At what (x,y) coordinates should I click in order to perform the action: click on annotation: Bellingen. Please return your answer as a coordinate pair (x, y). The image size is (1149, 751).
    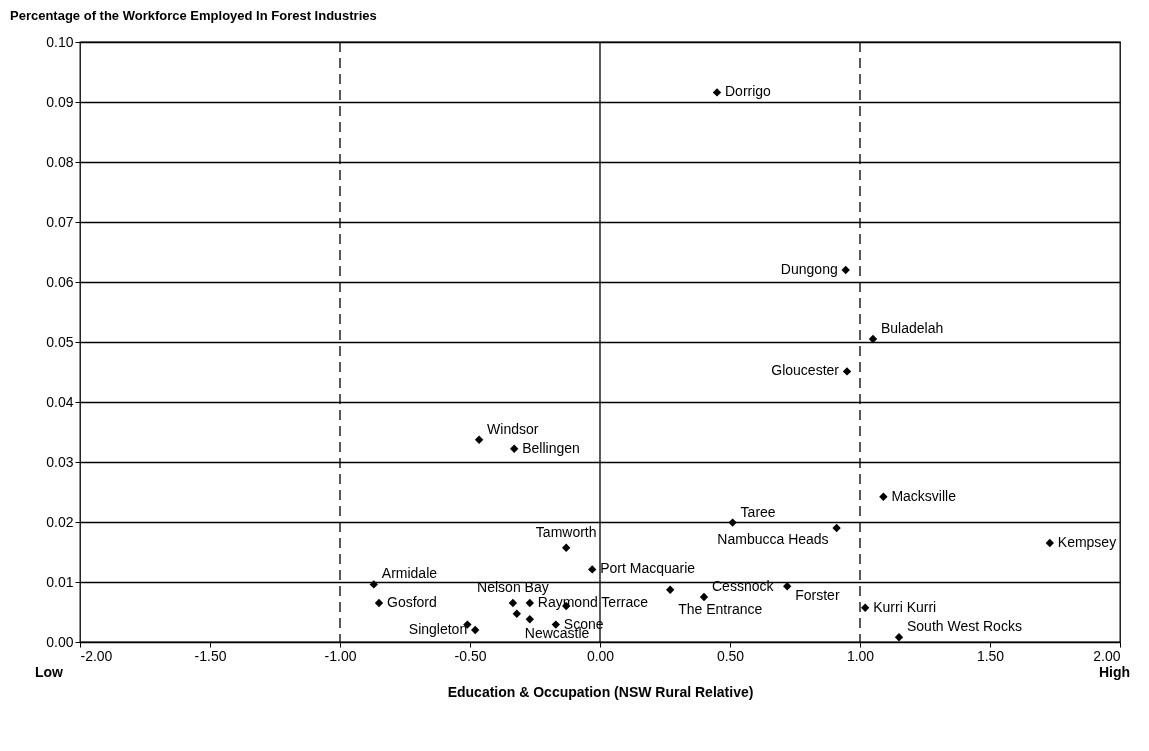
    Looking at the image, I should click on (551, 447).